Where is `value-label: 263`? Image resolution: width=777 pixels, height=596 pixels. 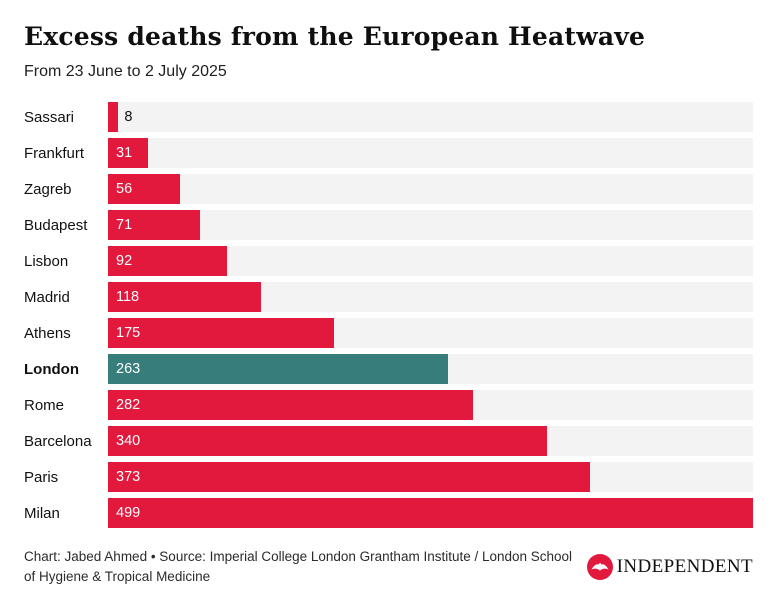 value-label: 263 is located at coordinates (128, 369).